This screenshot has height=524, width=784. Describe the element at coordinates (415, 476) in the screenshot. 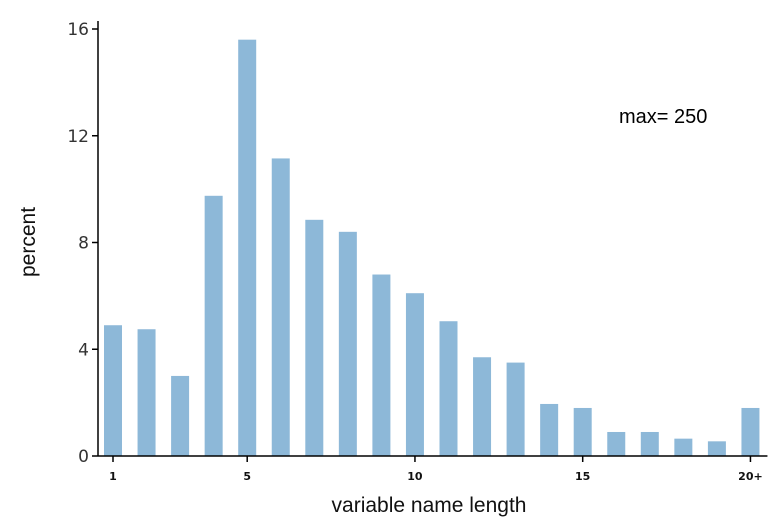

I see `x-tick-label-10: 10` at that location.